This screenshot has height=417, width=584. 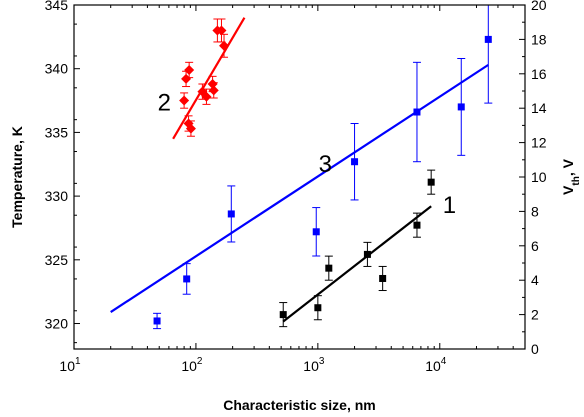 I want to click on y-left-axis-title: Temperature, K, so click(x=17, y=177).